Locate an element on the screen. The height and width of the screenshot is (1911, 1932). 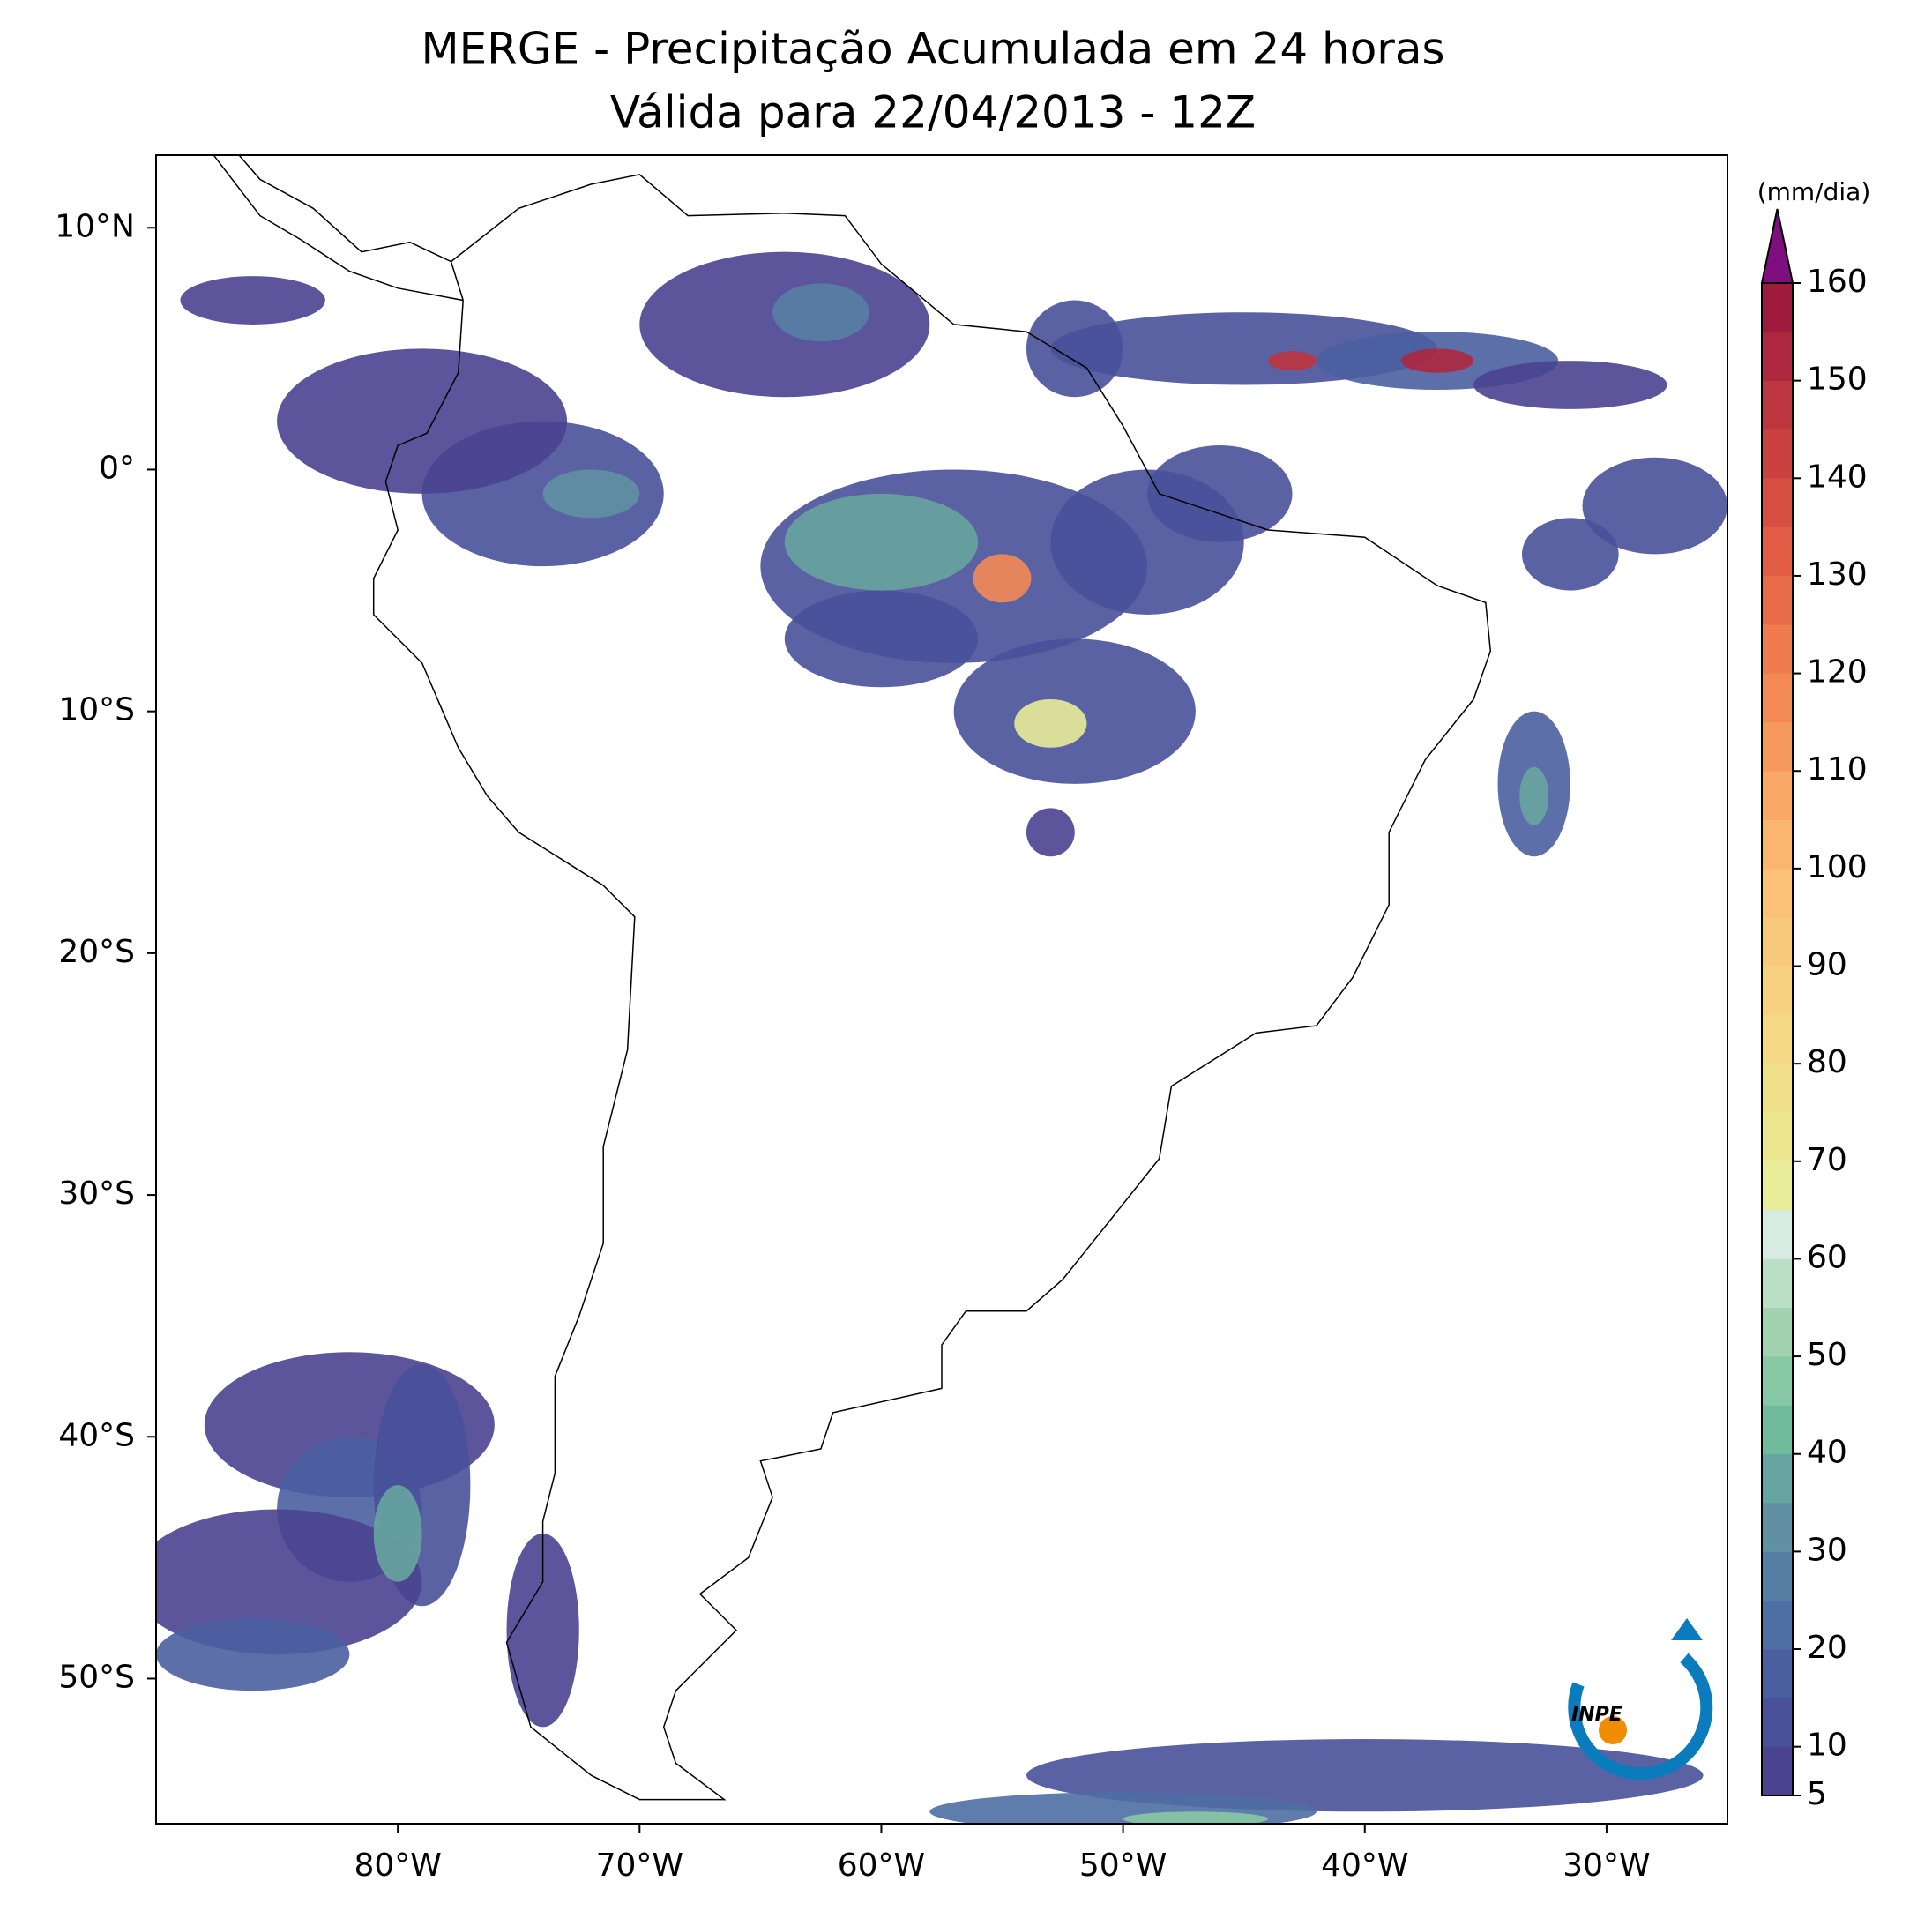
y-tick-label: 0° is located at coordinates (117, 468).